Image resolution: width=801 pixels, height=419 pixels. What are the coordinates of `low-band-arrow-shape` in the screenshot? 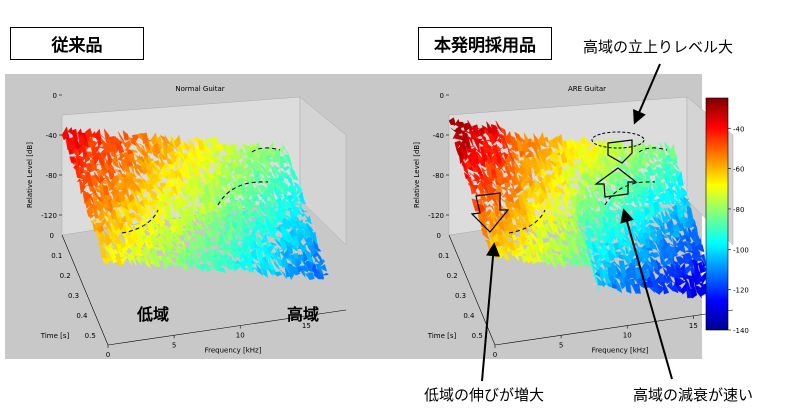 It's located at (490, 212).